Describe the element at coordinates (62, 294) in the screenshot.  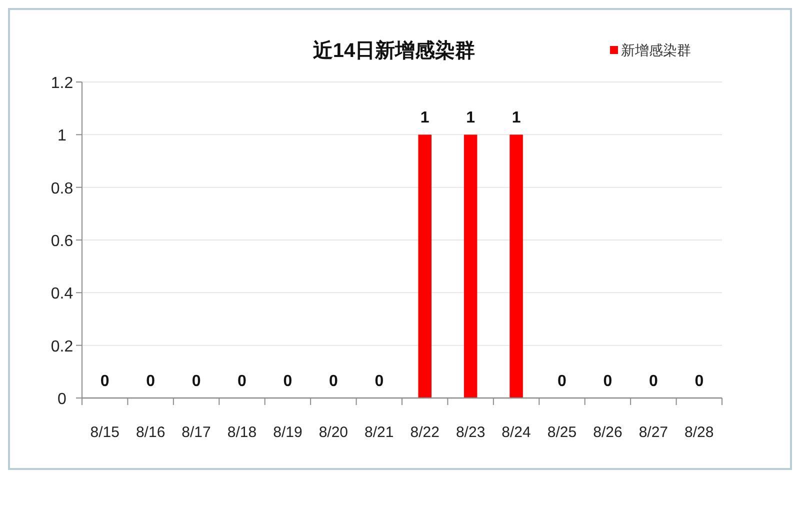
I see `y-tick-label: 0.4` at that location.